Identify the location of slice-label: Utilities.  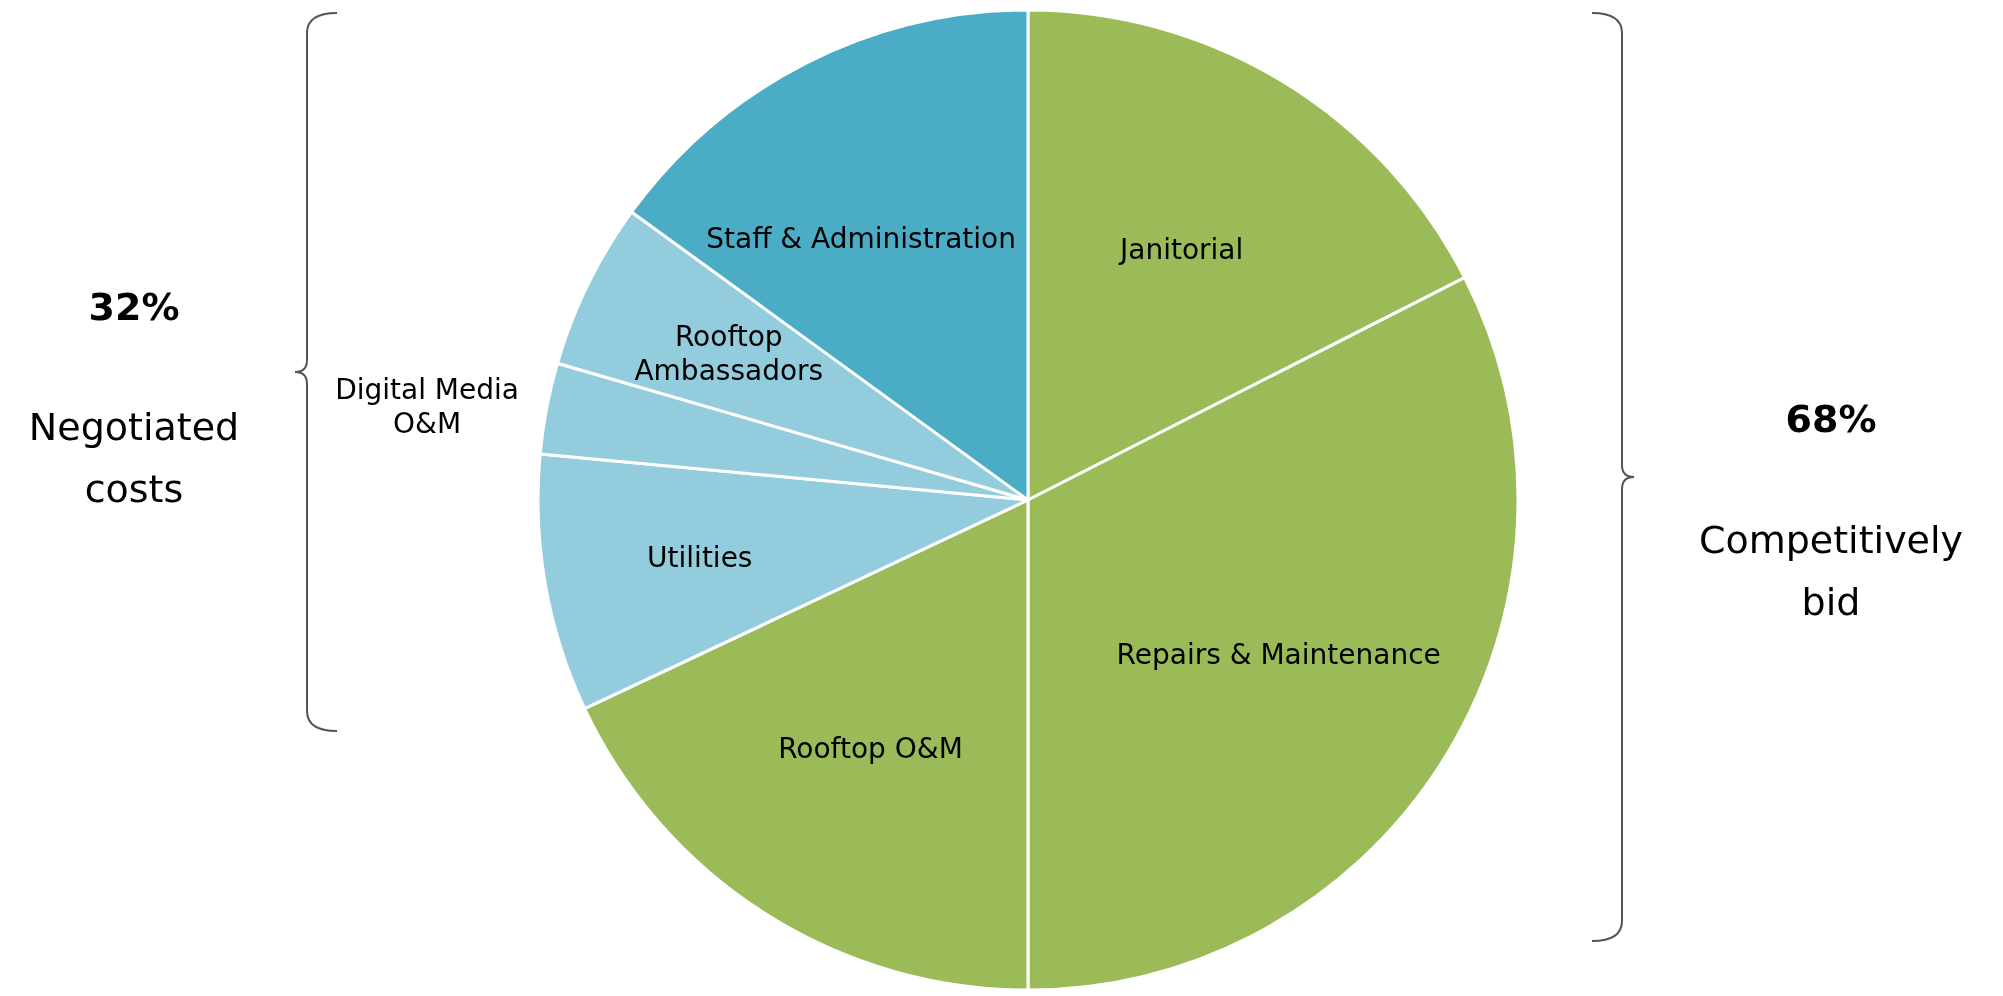
(700, 558).